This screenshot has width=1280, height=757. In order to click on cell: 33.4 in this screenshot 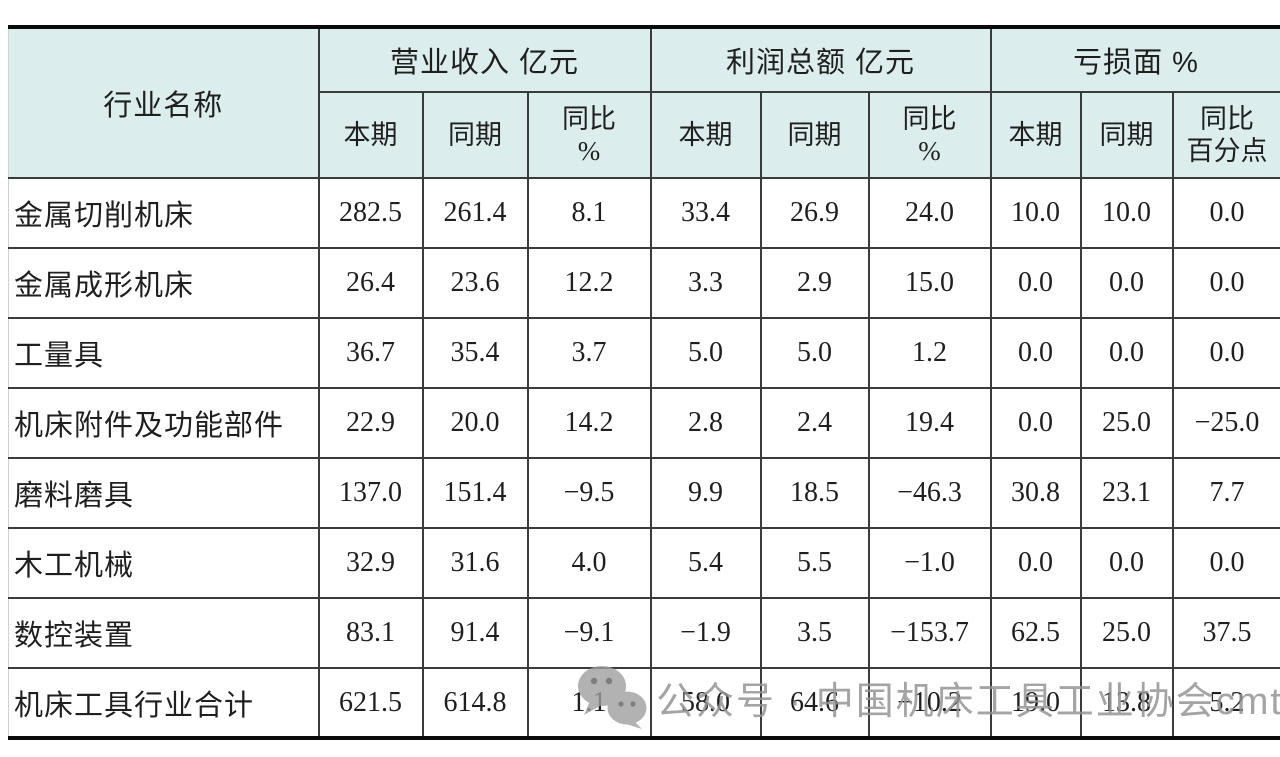, I will do `click(705, 213)`.